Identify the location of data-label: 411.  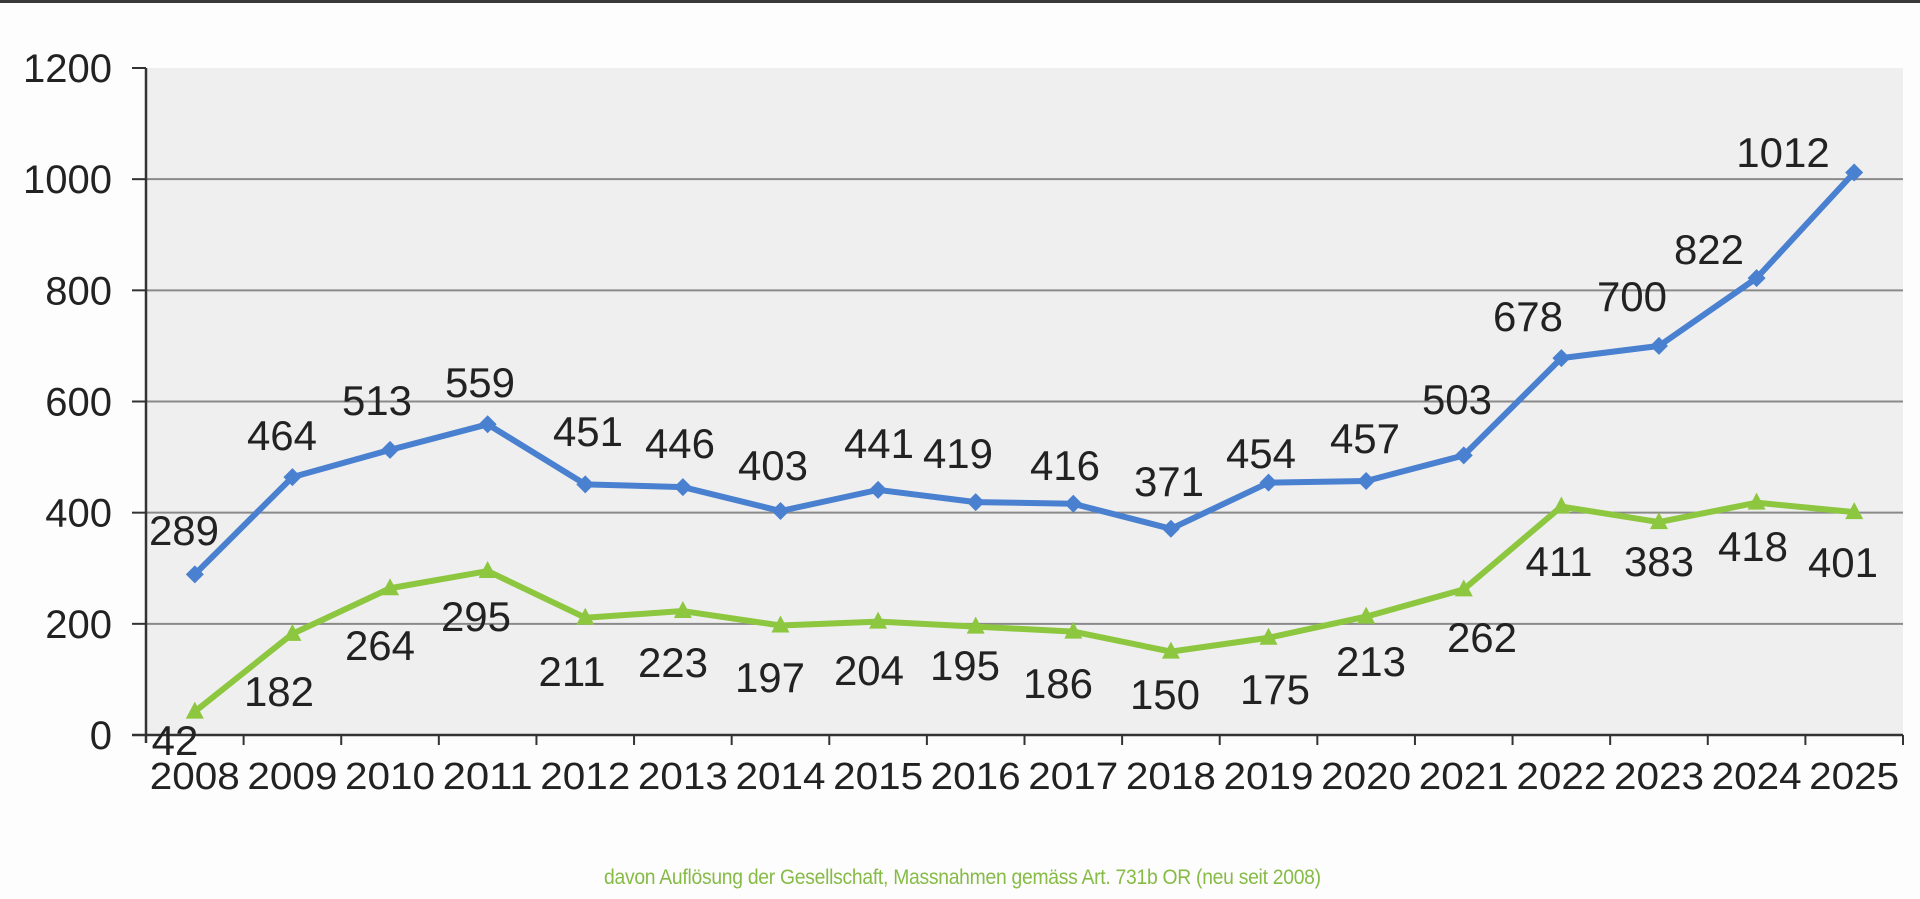
(1559, 561).